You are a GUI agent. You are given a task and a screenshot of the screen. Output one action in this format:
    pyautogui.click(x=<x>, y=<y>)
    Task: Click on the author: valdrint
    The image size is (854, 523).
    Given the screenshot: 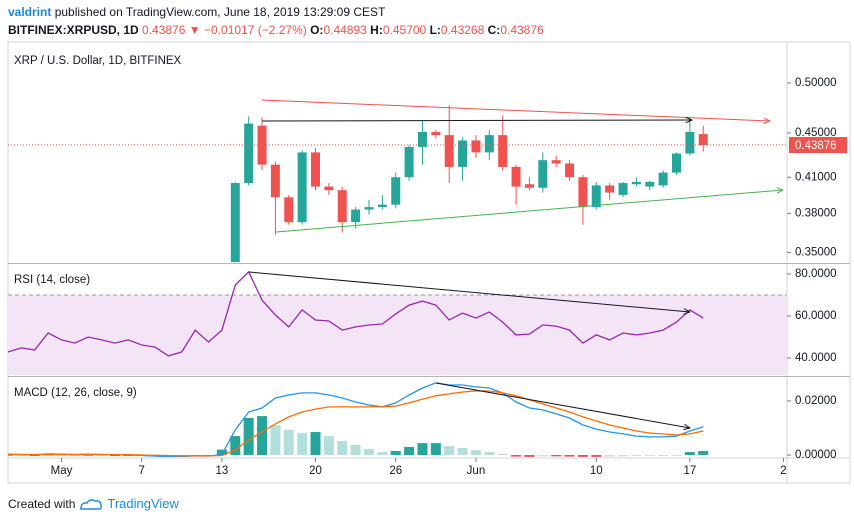 What is the action you would take?
    pyautogui.click(x=30, y=12)
    